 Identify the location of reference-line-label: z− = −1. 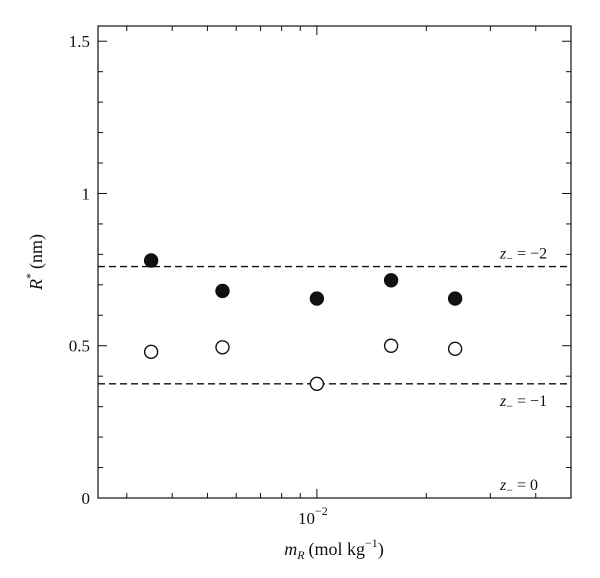
(523, 403).